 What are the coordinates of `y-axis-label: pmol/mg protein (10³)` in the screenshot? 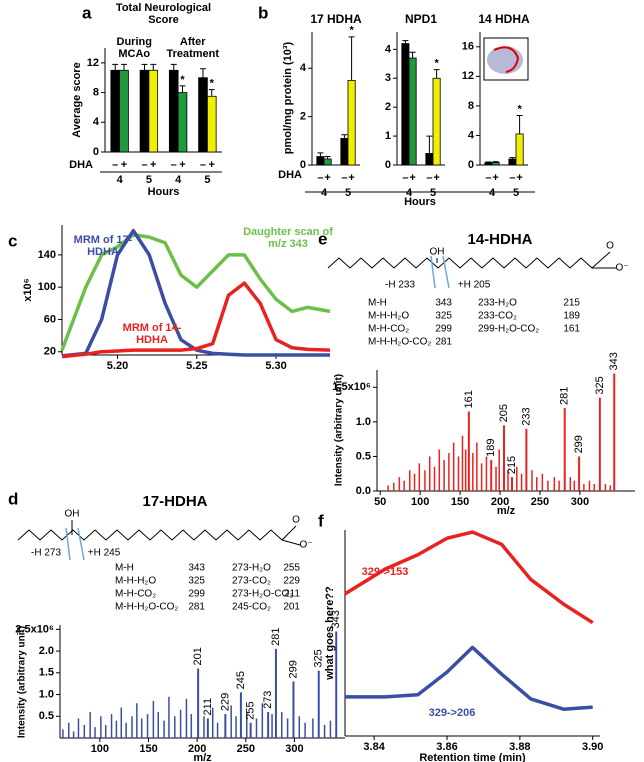 It's located at (288, 97).